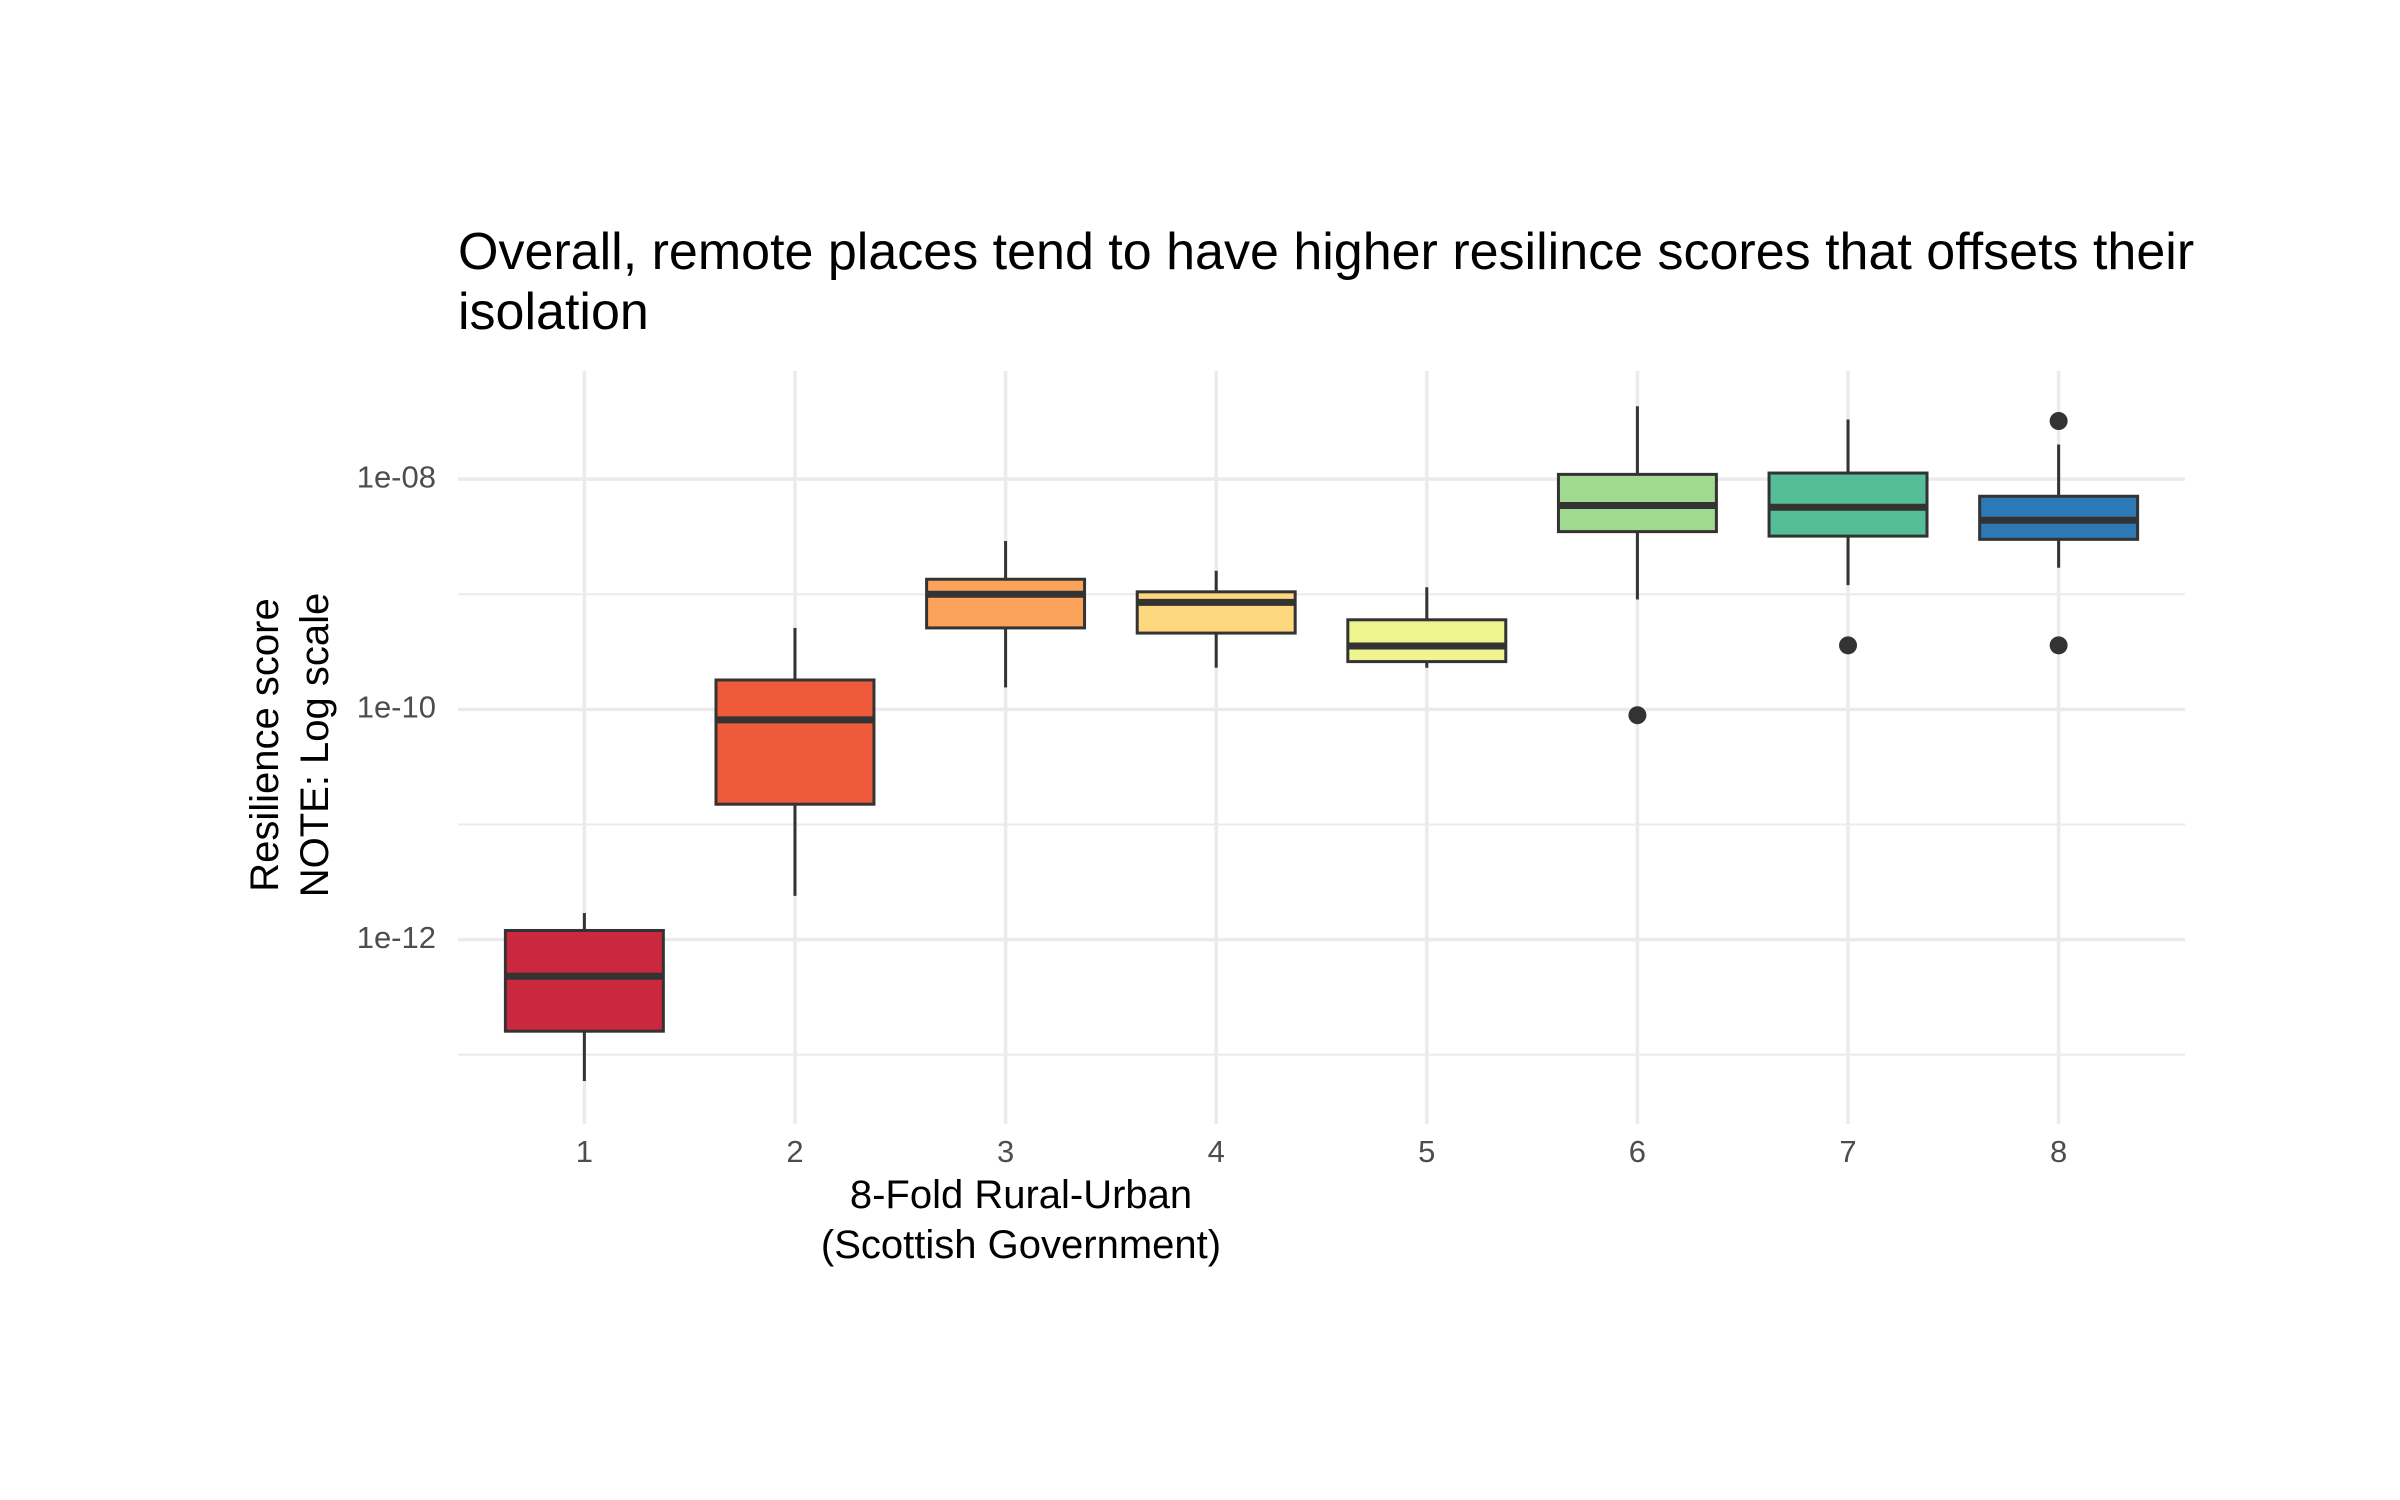 The width and height of the screenshot is (2400, 1500). I want to click on x-tick-label: 4, so click(1216, 1151).